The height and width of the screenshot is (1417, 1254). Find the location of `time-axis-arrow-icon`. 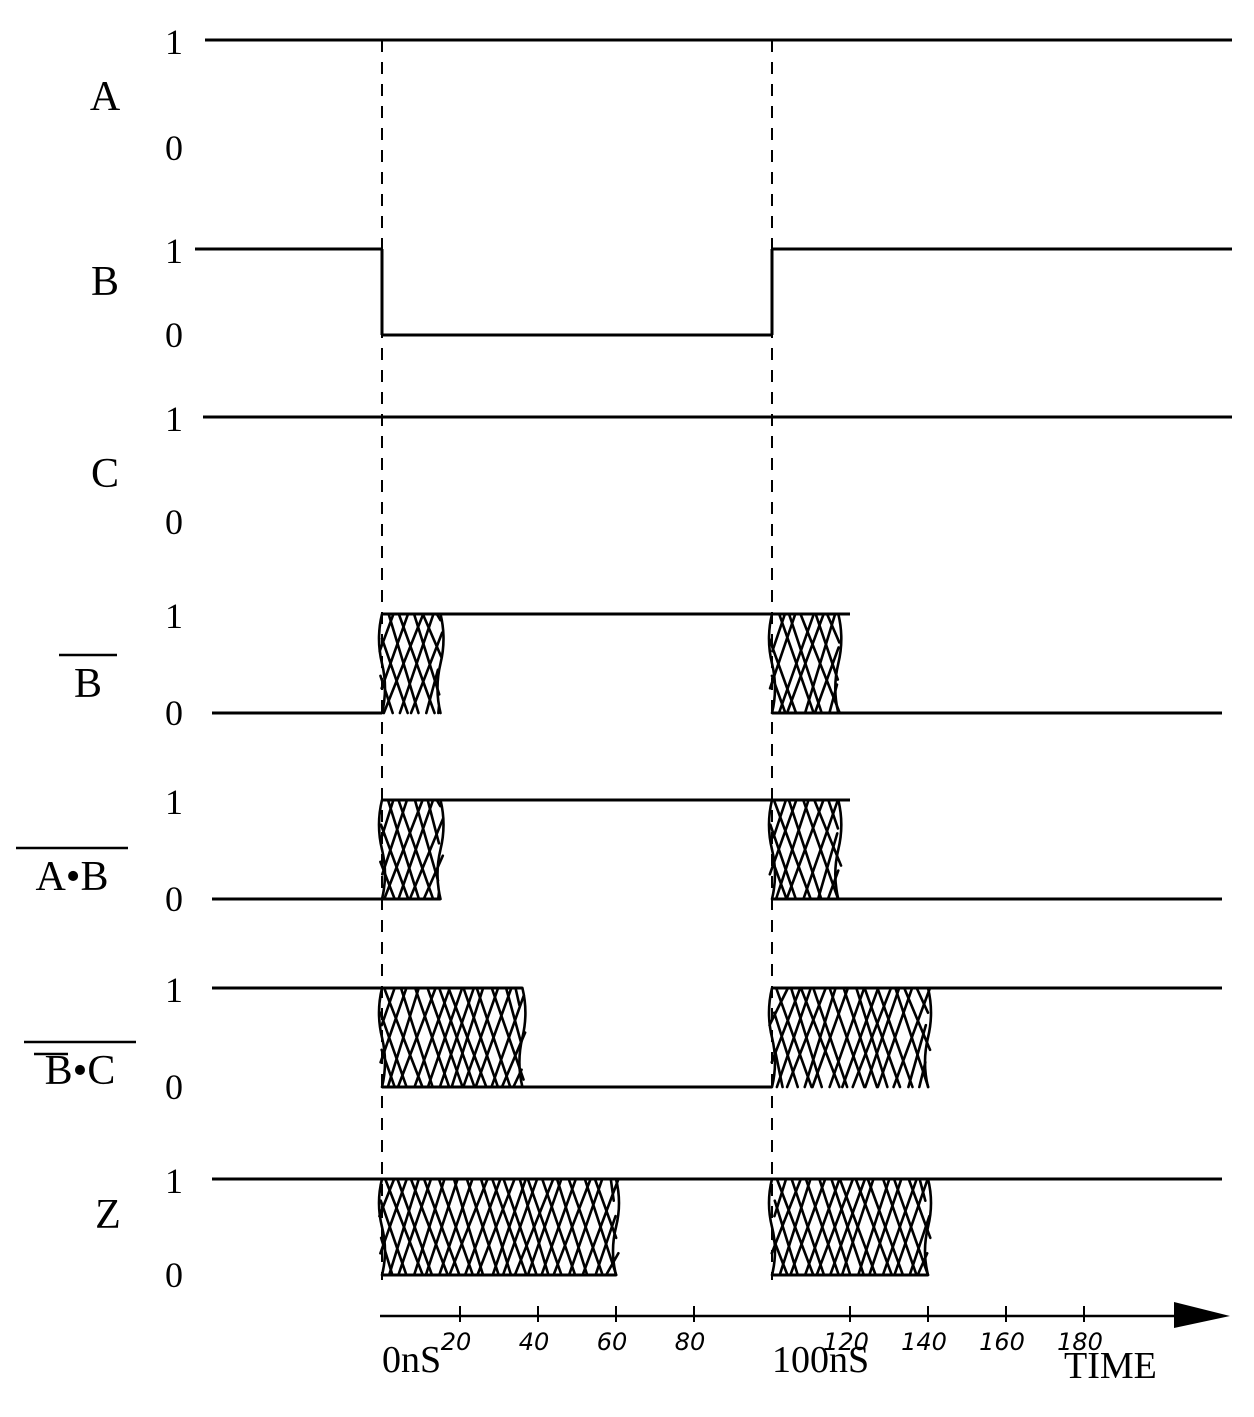

time-axis-arrow-icon is located at coordinates (1202, 1315).